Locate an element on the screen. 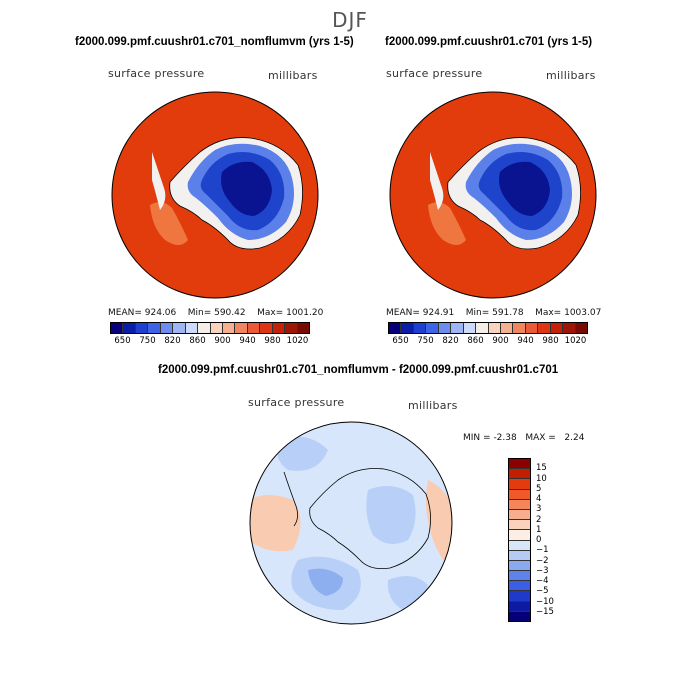 The image size is (700, 700). diff-pos-patch-west is located at coordinates (275, 523).